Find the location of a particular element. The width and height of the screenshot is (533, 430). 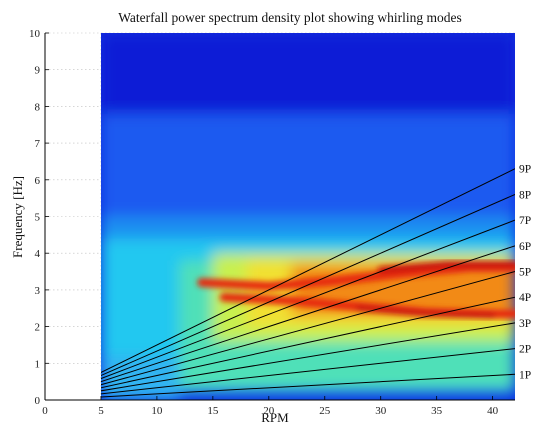

harmonic-label-8P: 8P is located at coordinates (525, 195).